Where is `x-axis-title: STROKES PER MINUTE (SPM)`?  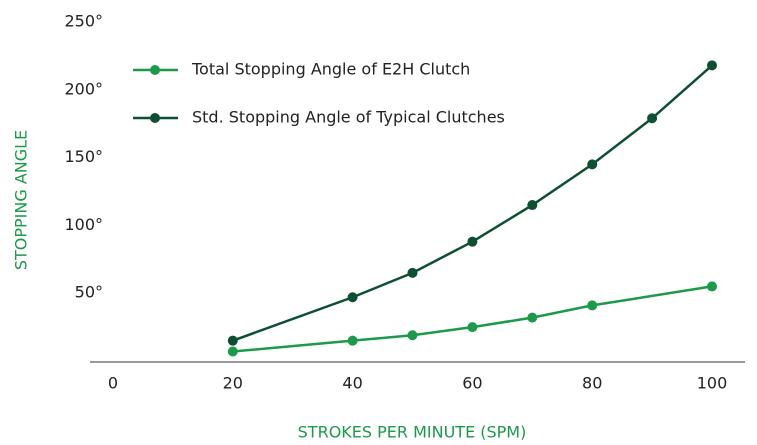 x-axis-title: STROKES PER MINUTE (SPM) is located at coordinates (412, 432).